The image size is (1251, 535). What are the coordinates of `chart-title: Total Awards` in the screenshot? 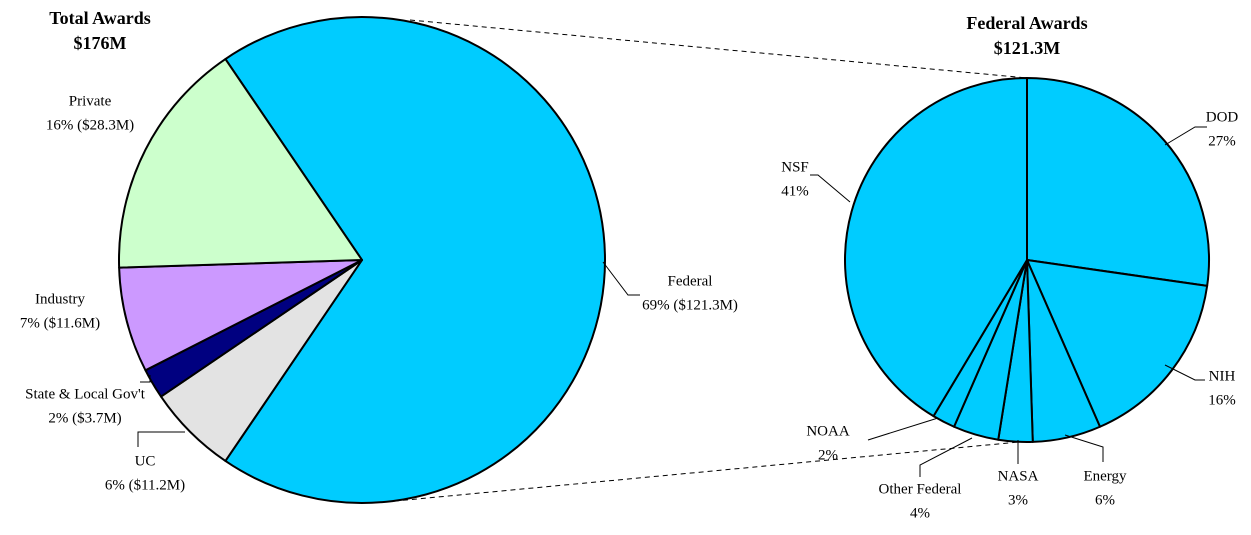 It's located at (100, 18).